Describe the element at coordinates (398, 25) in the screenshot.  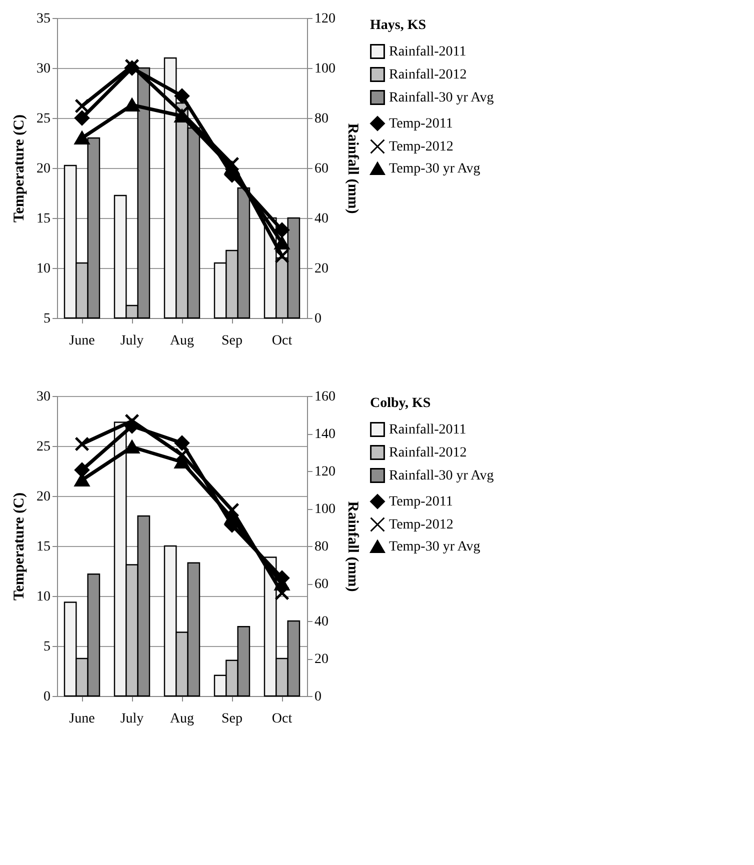
I see `legend-title: Hays, KS` at that location.